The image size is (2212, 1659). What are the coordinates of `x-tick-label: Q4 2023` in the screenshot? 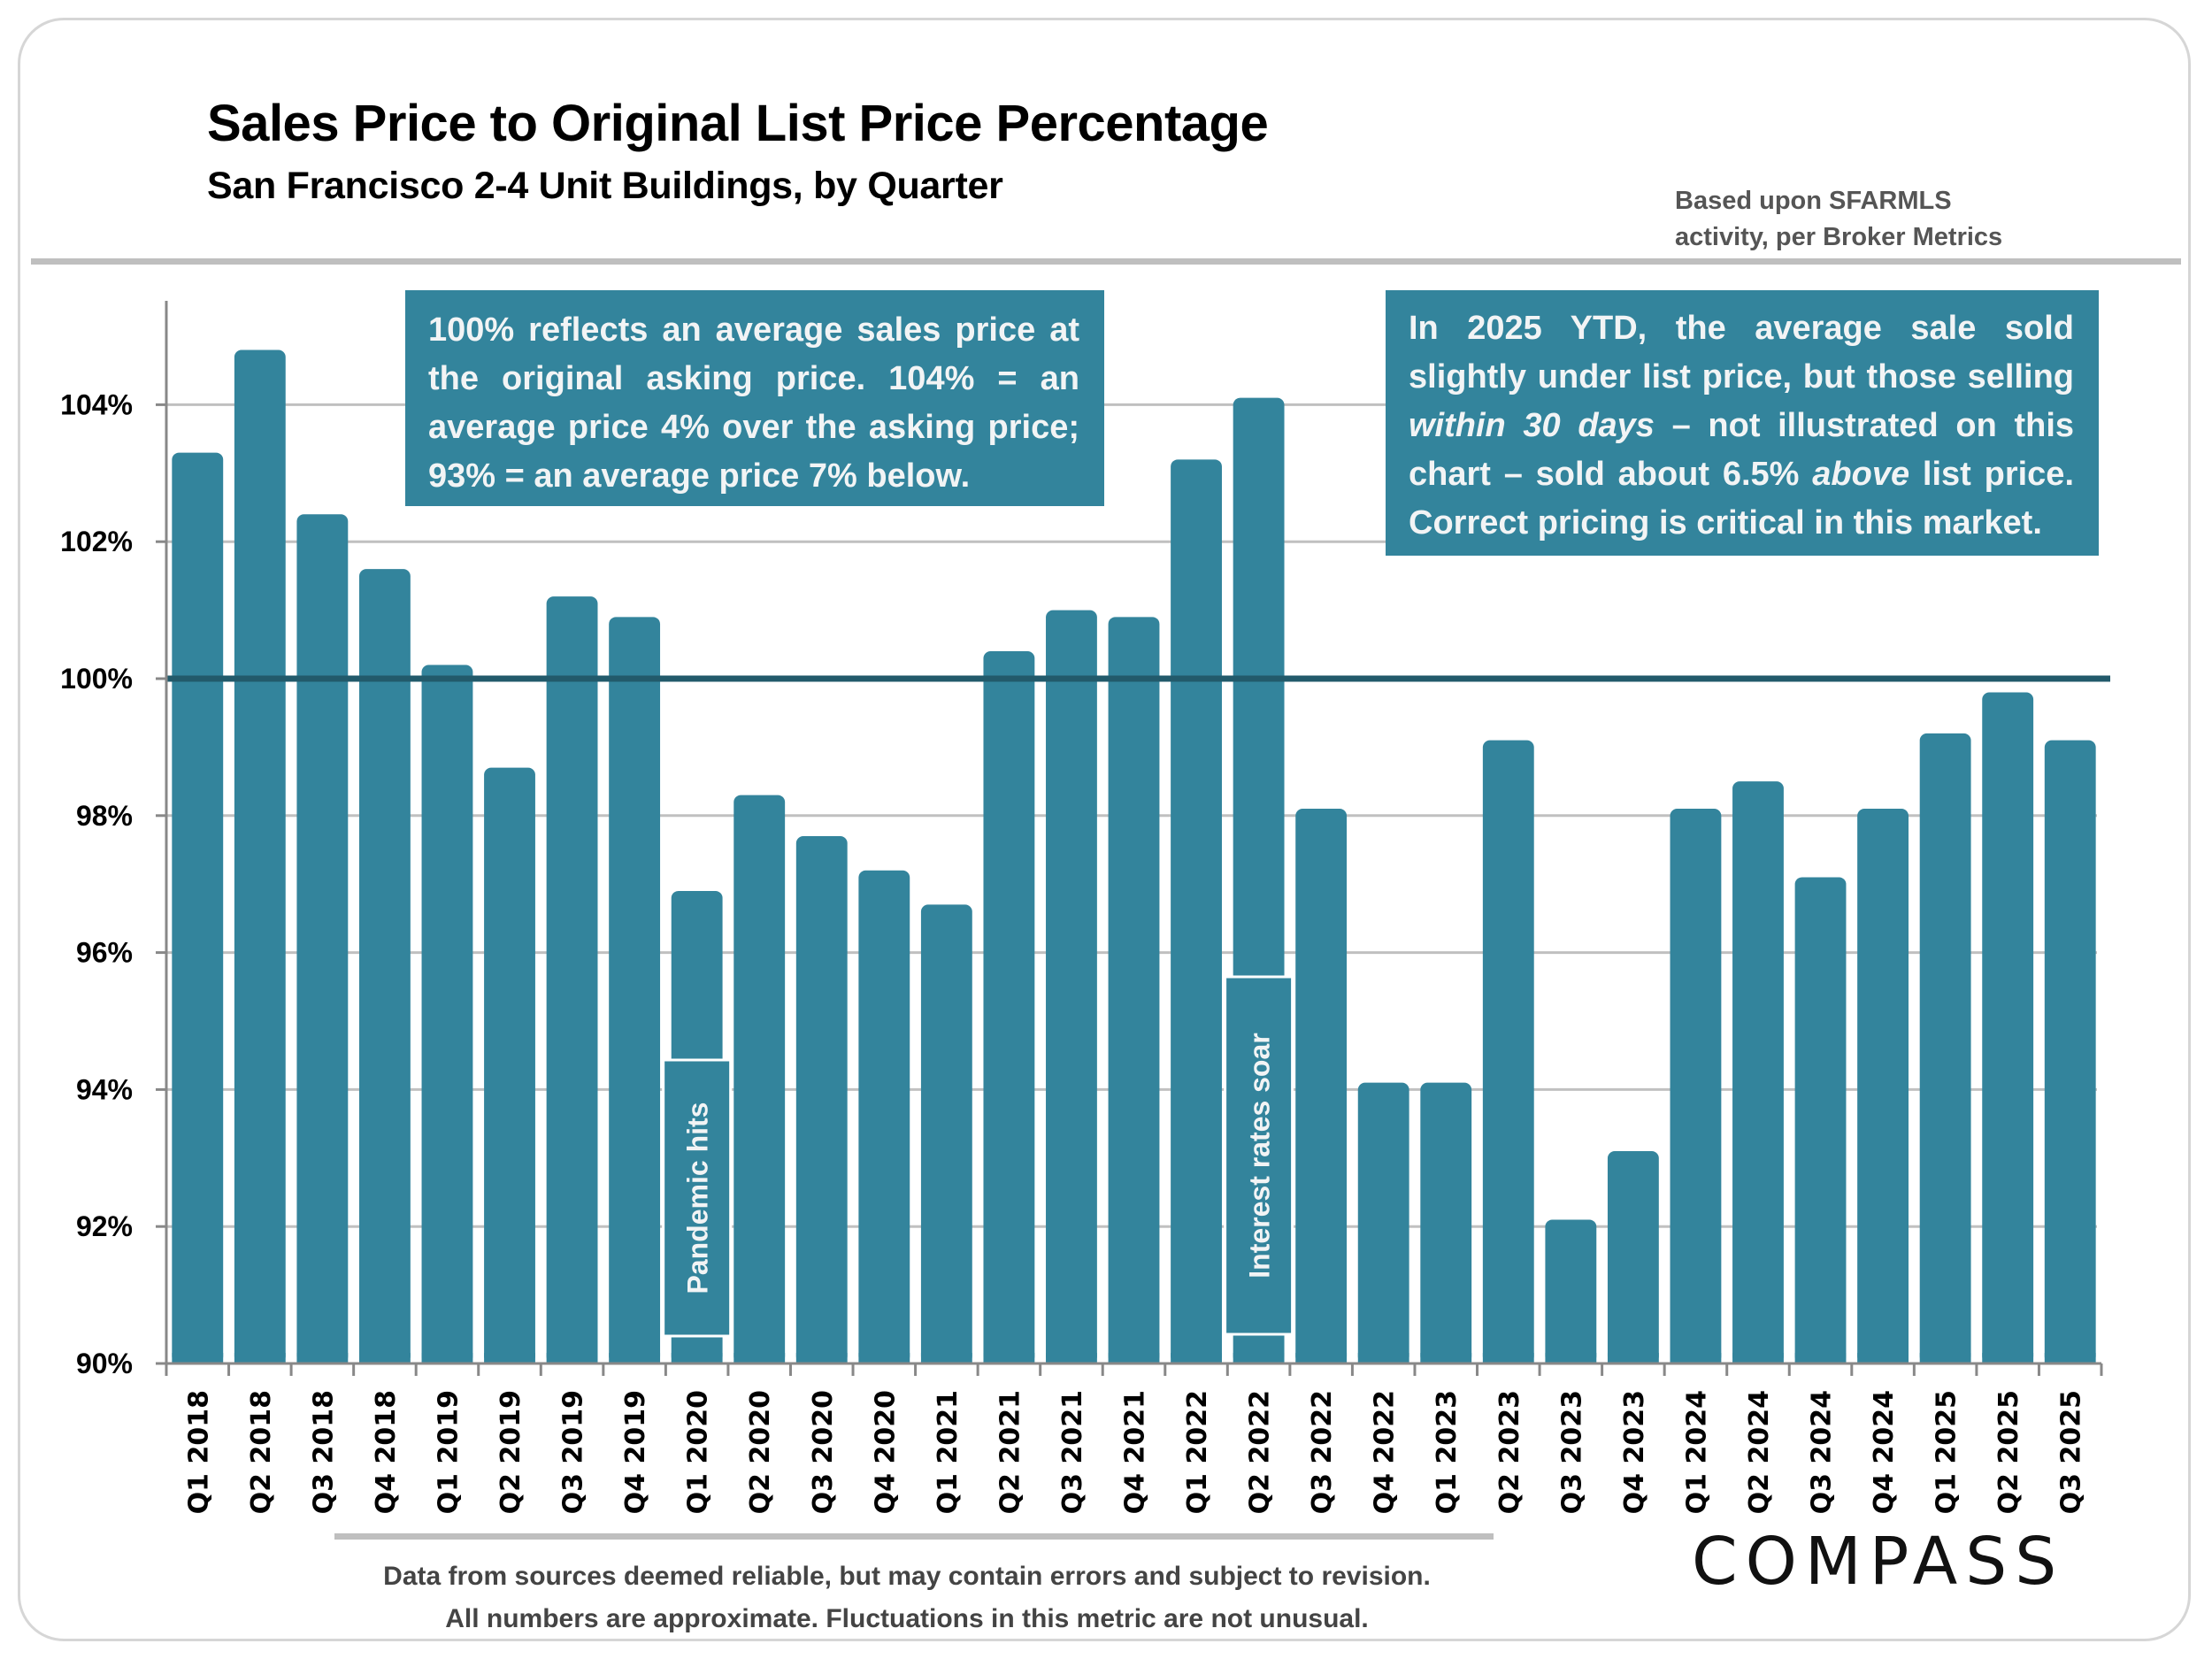 It's located at (1635, 1452).